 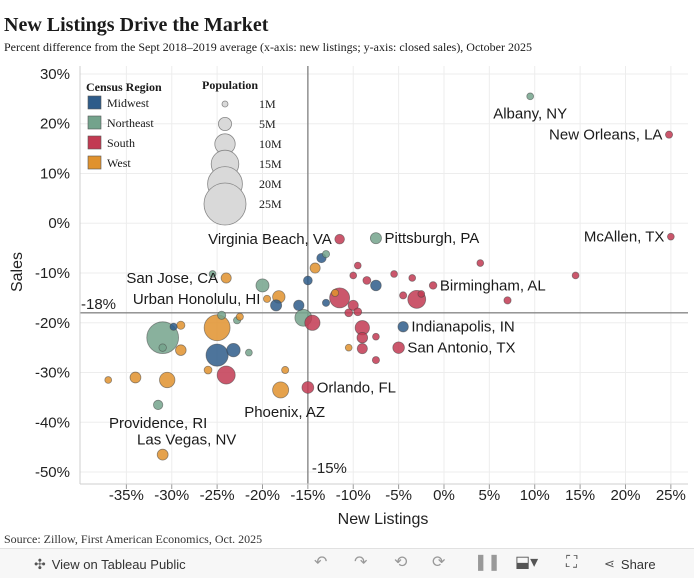 What do you see at coordinates (527, 562) in the screenshot?
I see `download-menu-icon: ⬓▾` at bounding box center [527, 562].